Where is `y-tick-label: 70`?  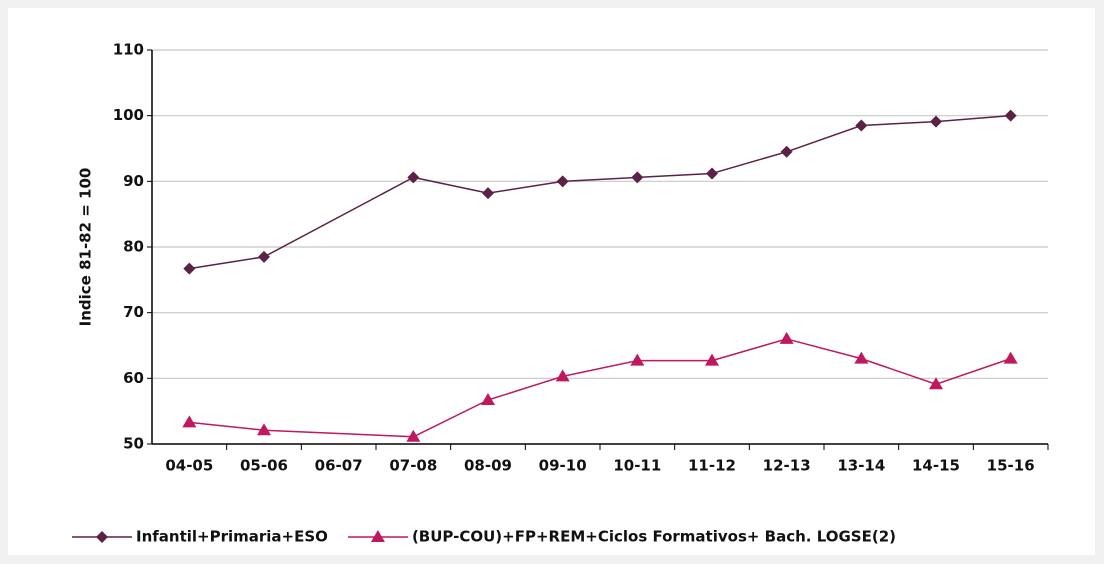 y-tick-label: 70 is located at coordinates (133, 312).